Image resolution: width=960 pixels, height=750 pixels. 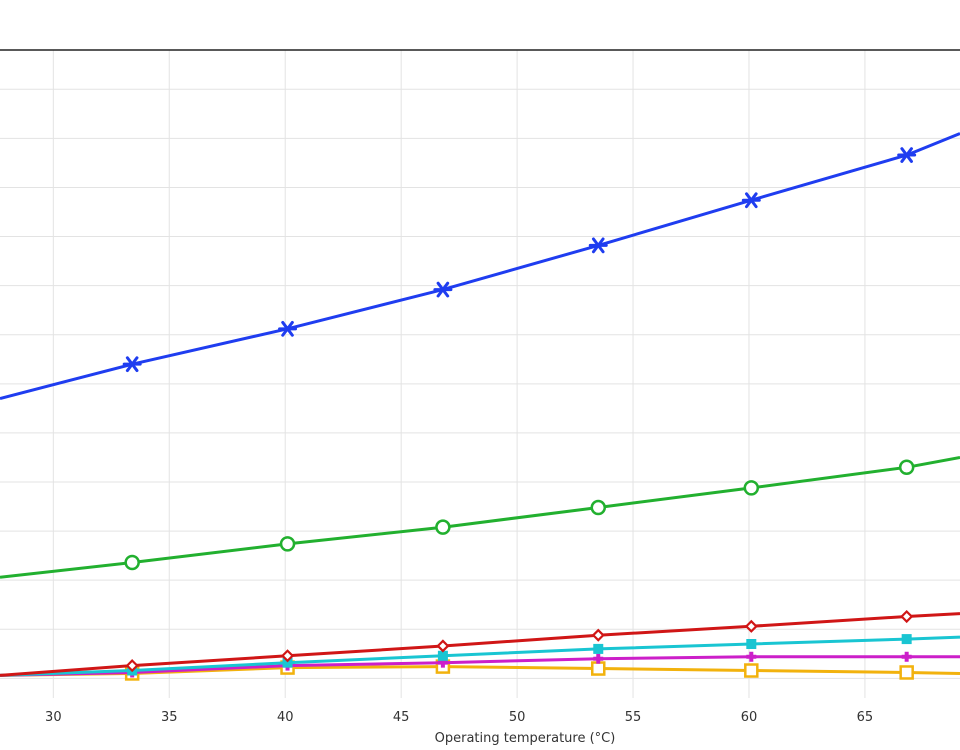 I want to click on series-square-filled, so click(x=480, y=655).